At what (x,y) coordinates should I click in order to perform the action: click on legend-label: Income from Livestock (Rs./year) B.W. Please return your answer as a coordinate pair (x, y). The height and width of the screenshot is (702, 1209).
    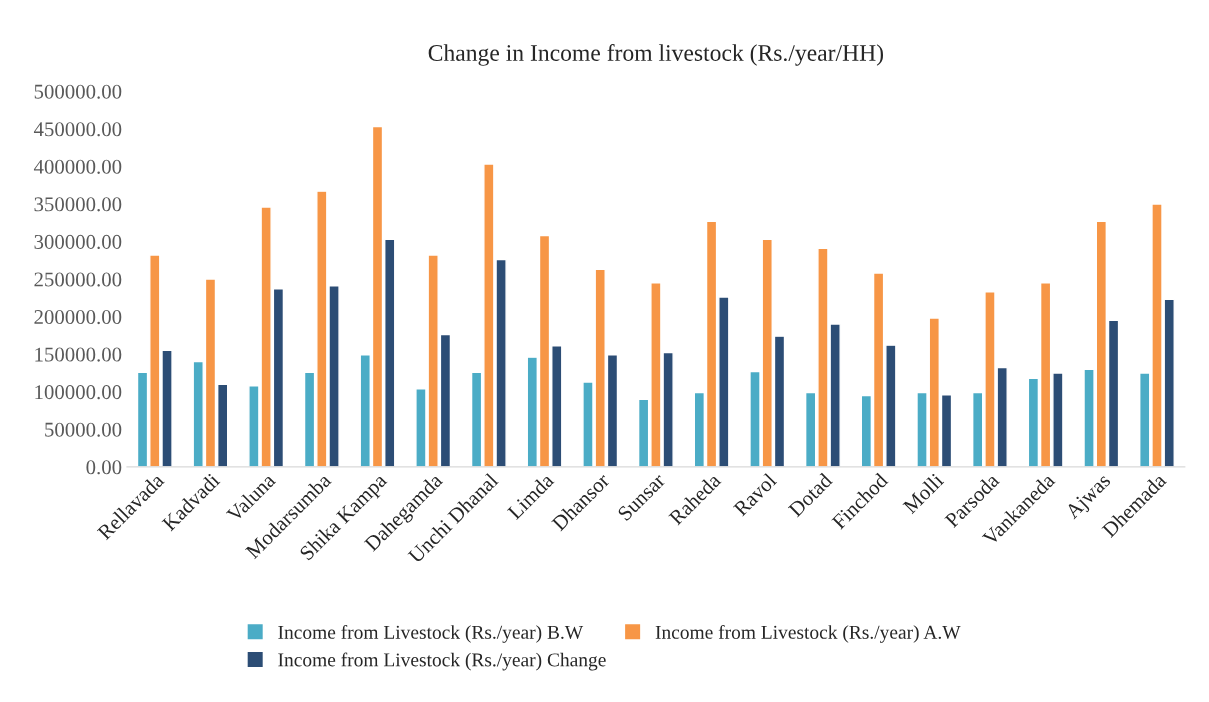
    Looking at the image, I should click on (431, 633).